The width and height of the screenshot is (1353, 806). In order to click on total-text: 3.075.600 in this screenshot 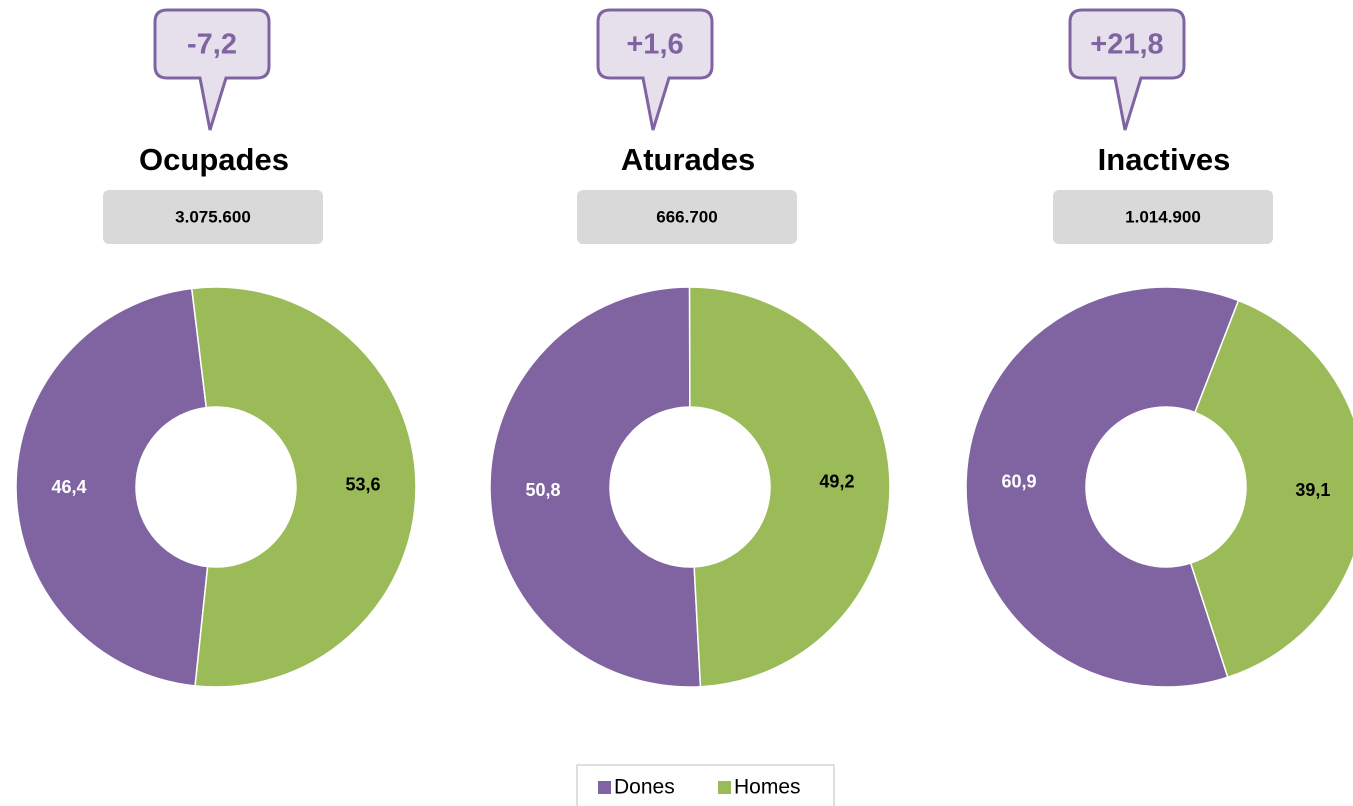, I will do `click(213, 216)`.